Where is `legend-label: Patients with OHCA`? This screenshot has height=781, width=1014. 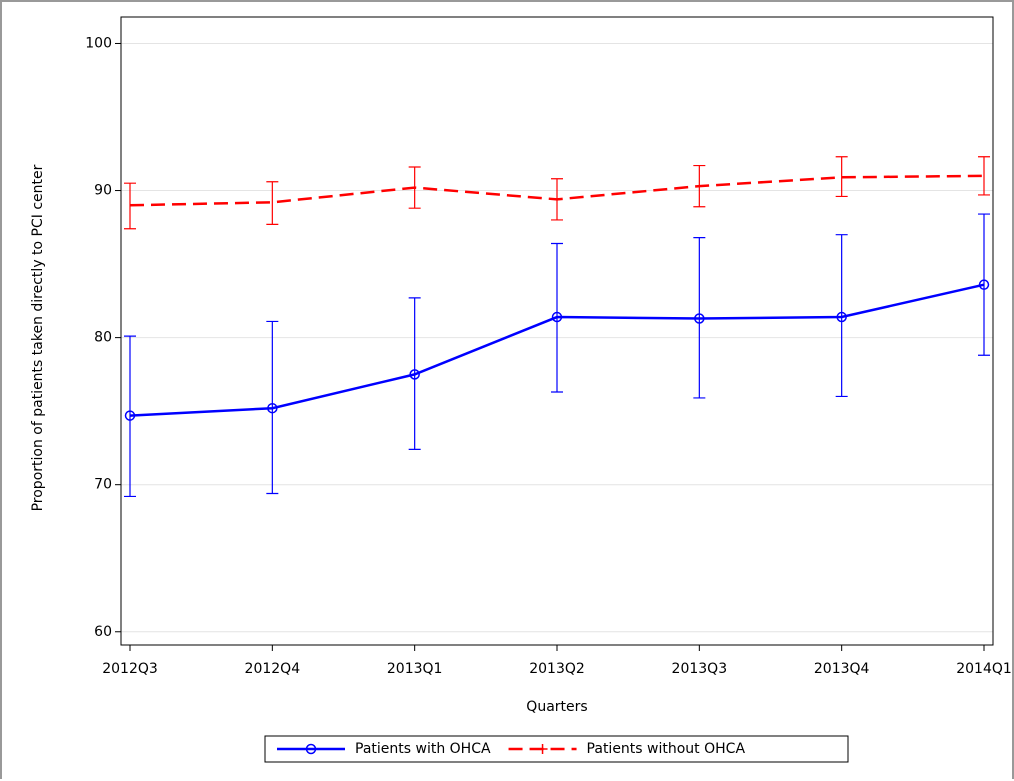
legend-label: Patients with OHCA is located at coordinates (423, 749).